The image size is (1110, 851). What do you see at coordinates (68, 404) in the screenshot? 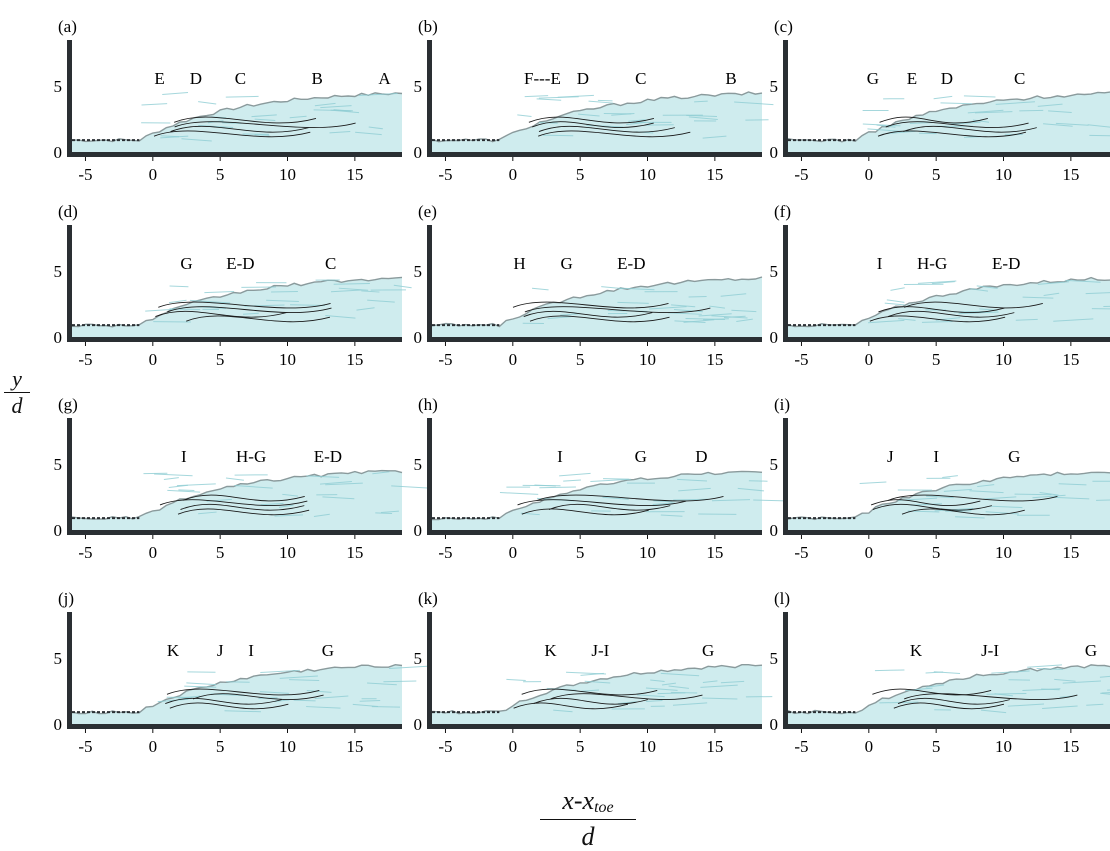
I see `panel-tag: (g)` at bounding box center [68, 404].